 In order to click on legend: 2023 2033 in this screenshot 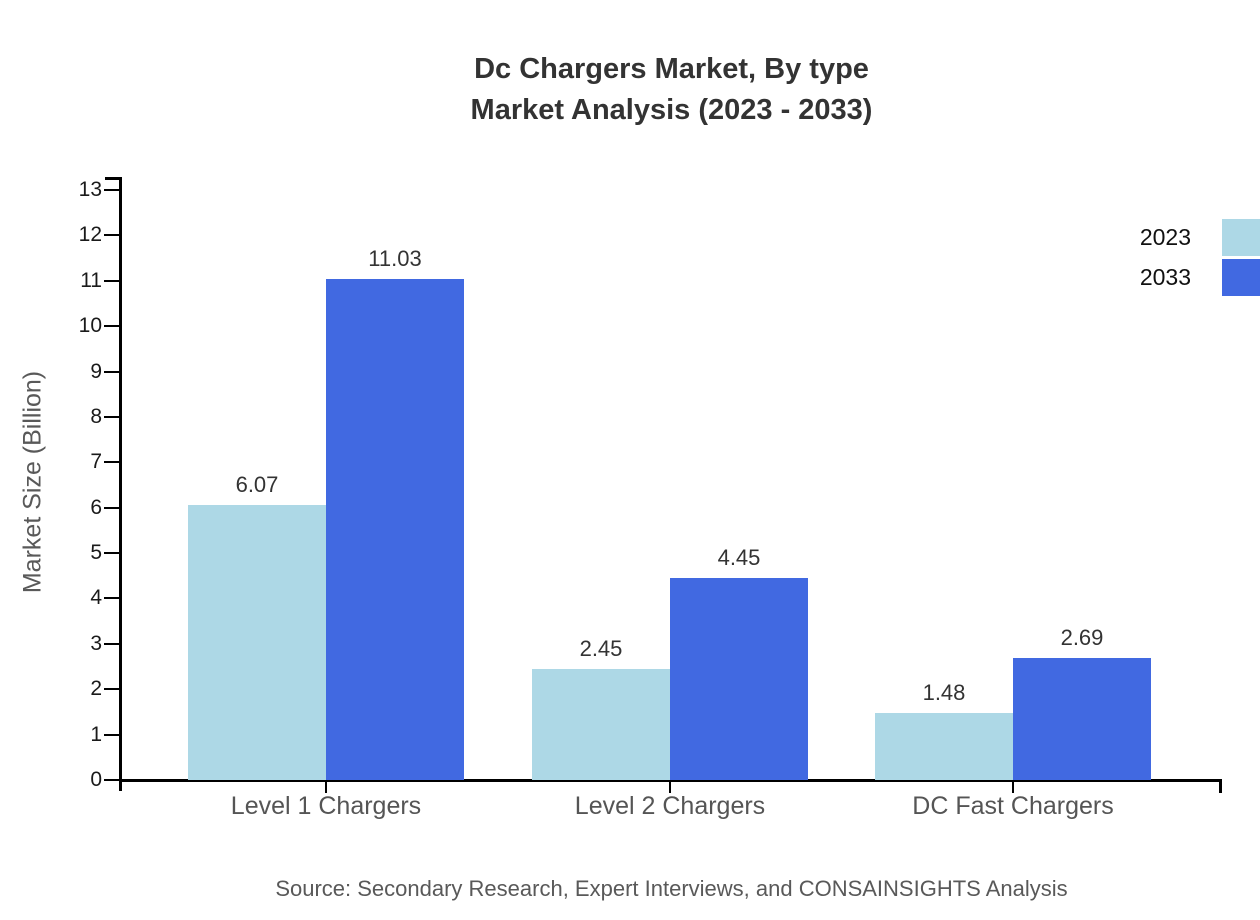, I will do `click(1200, 259)`.